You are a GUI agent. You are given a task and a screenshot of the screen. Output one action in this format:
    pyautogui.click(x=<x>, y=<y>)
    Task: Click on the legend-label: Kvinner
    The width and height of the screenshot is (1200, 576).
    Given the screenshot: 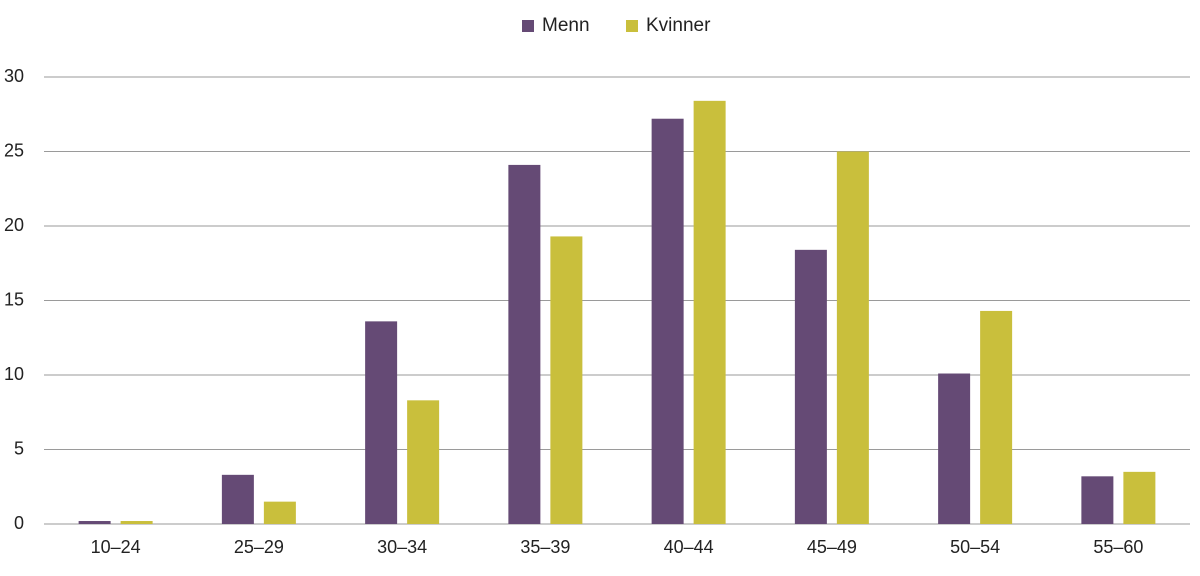 What is the action you would take?
    pyautogui.click(x=678, y=25)
    